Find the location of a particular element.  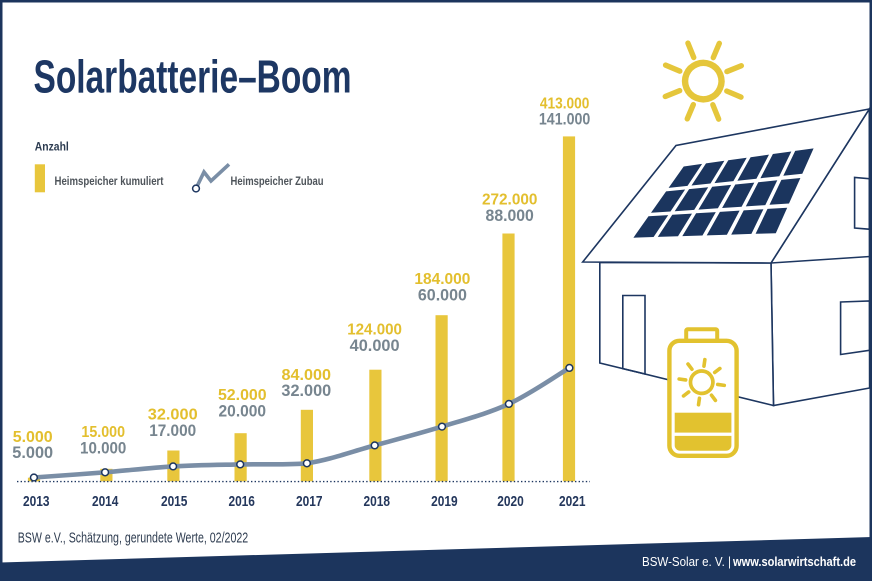

svg-text: Heimspeicher Zubau is located at coordinates (277, 181).